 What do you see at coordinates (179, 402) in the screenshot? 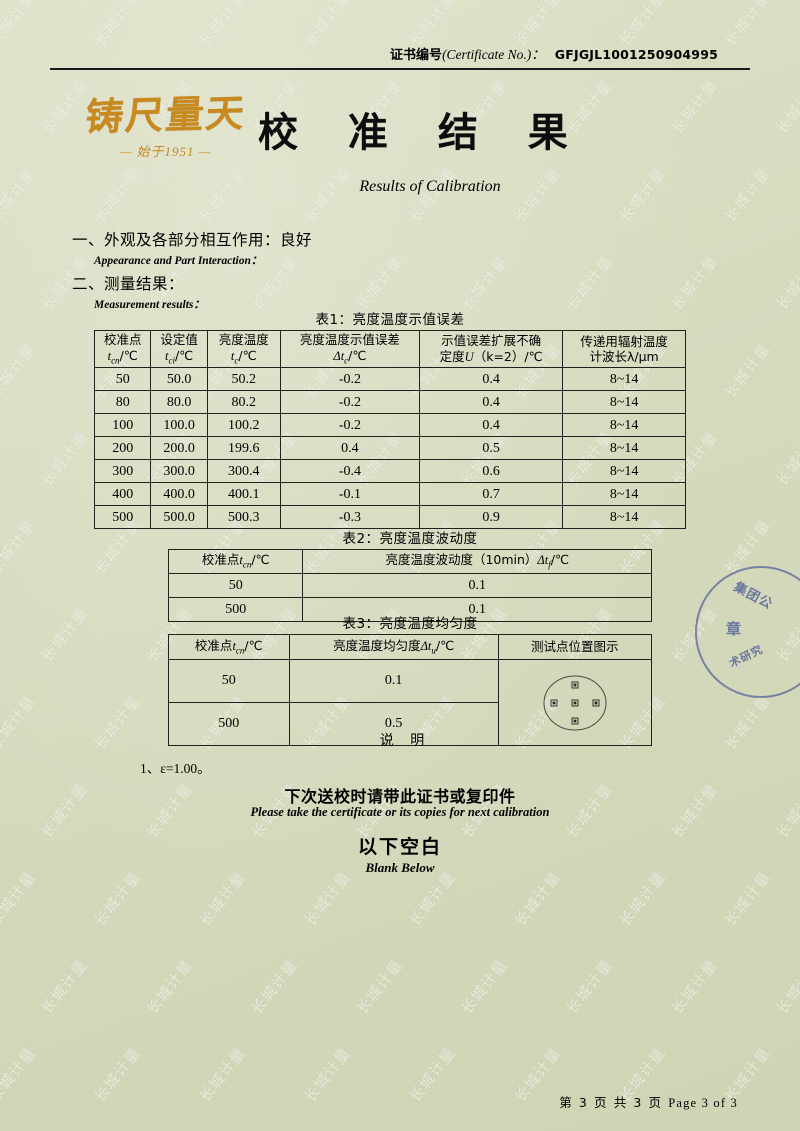
I see `table1-cell-r1-c1: 80.0` at bounding box center [179, 402].